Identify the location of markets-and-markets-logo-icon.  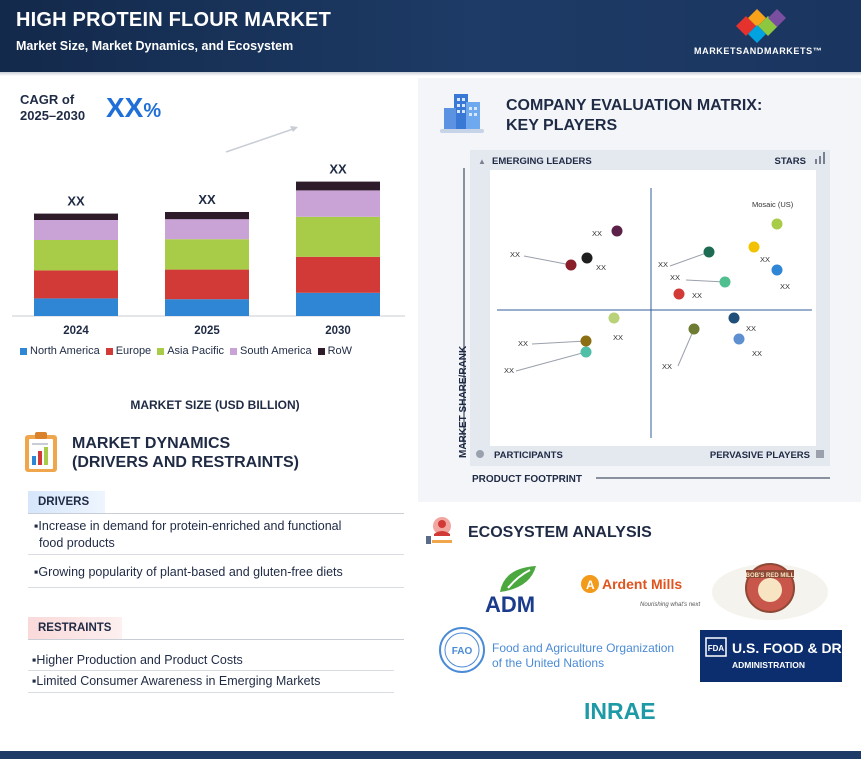
(761, 26).